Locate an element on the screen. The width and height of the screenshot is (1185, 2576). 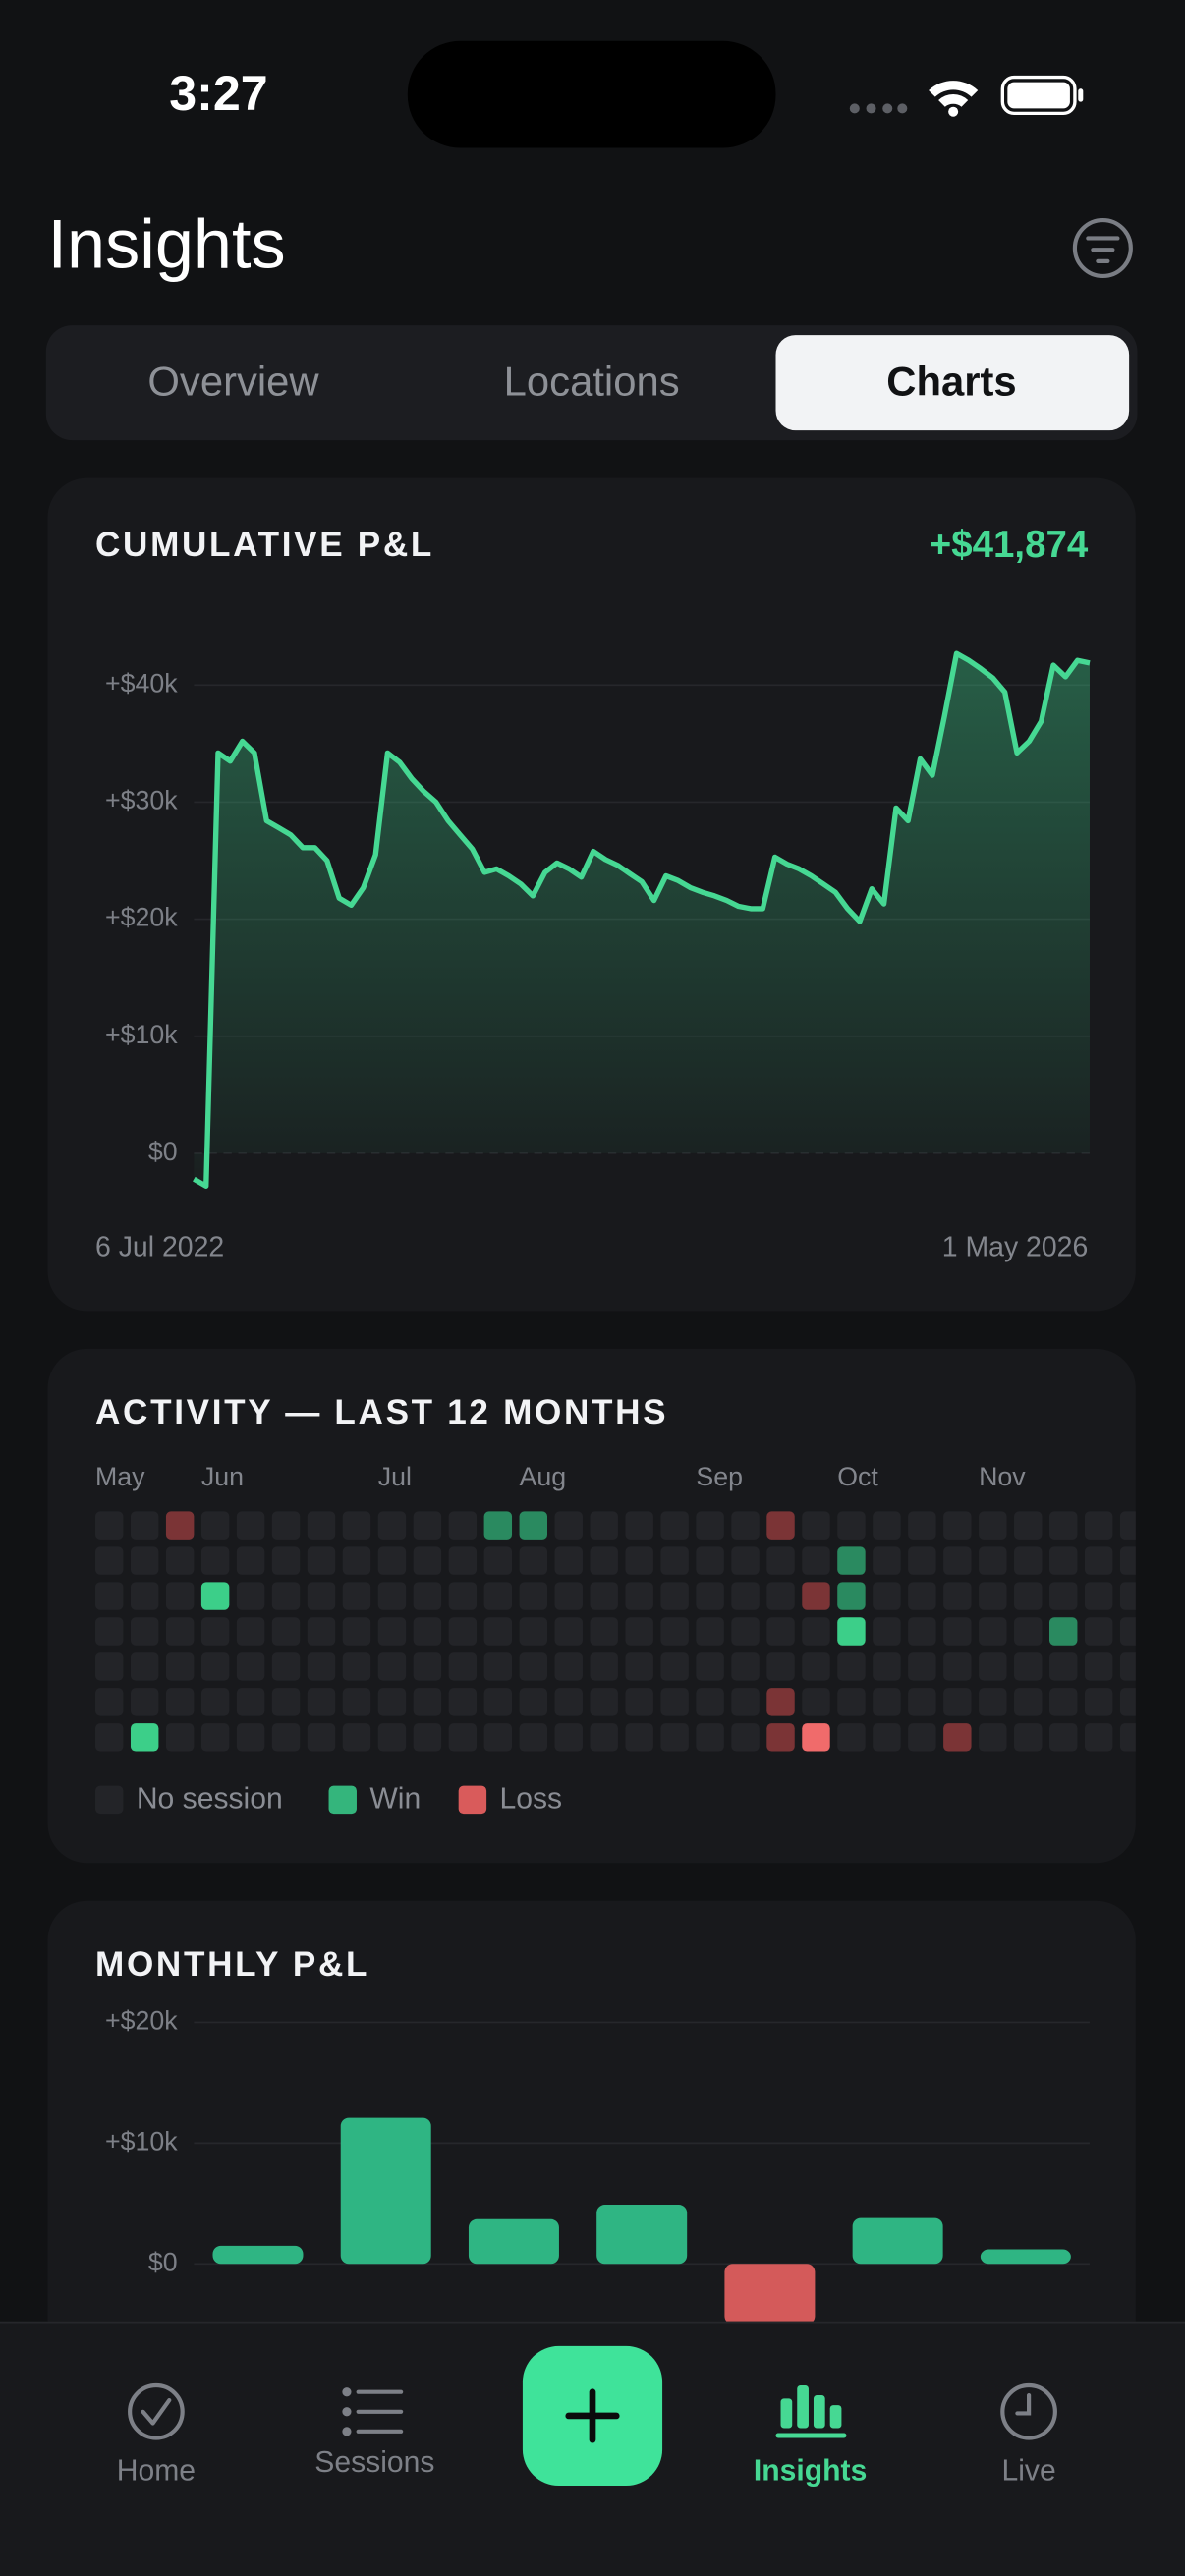
legend-swatch is located at coordinates (110, 1800).